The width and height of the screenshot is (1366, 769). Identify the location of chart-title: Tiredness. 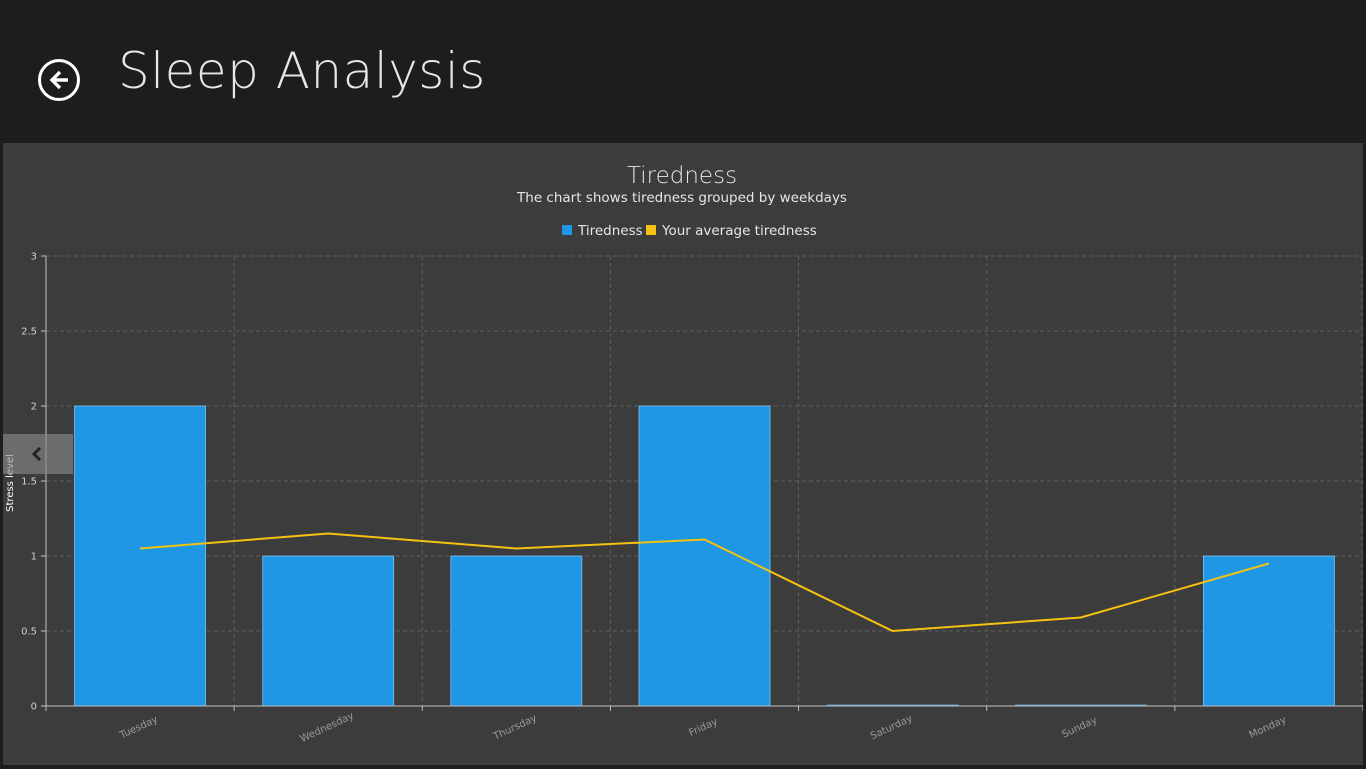
(682, 176).